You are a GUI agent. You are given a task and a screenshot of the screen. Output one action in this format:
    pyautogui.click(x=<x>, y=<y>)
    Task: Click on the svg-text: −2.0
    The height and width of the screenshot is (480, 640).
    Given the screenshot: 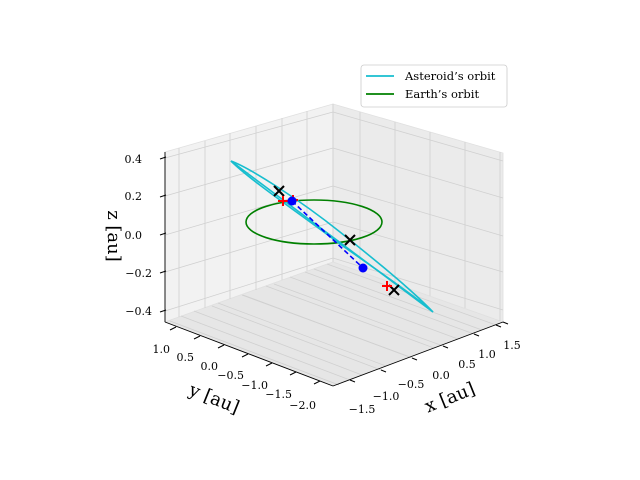 What is the action you would take?
    pyautogui.click(x=302, y=405)
    